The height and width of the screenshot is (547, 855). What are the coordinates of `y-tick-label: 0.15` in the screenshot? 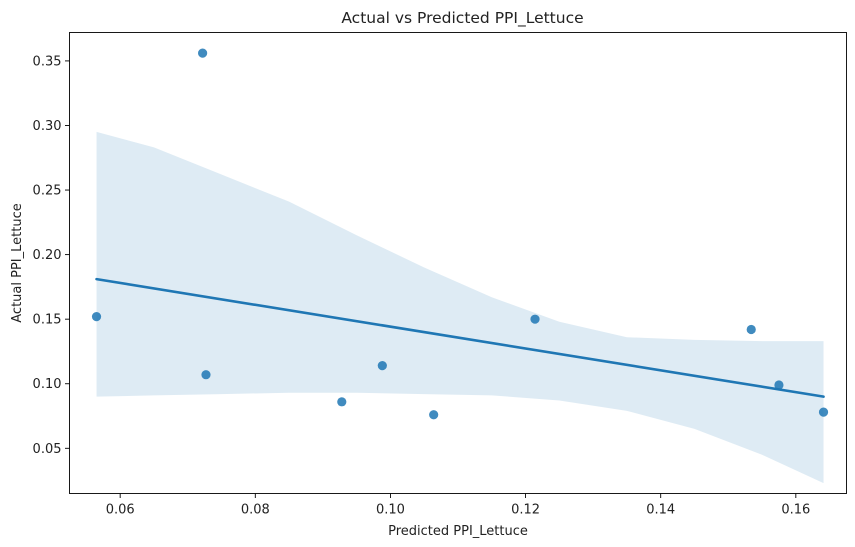 It's located at (47, 320).